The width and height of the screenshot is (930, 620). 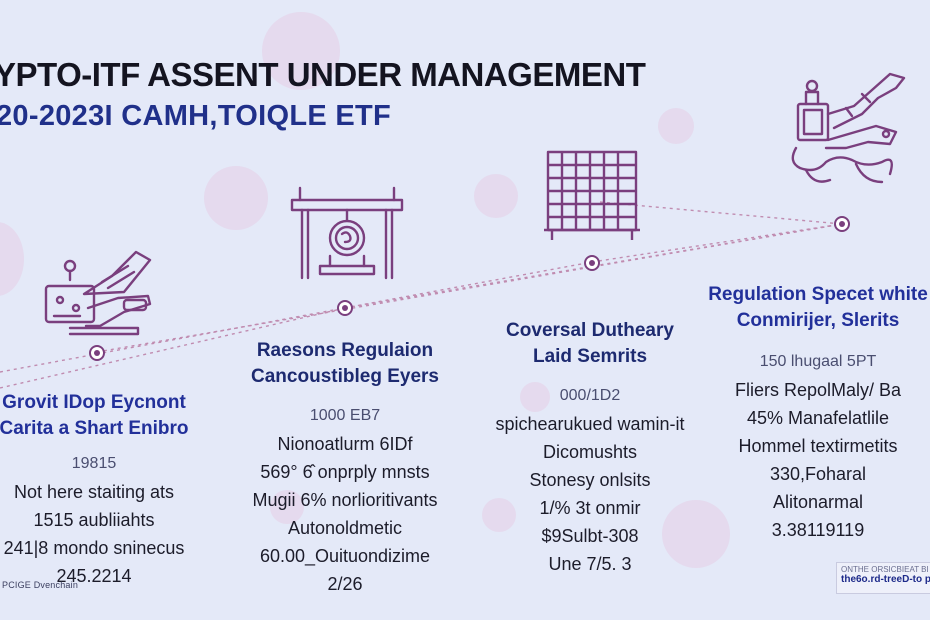 What do you see at coordinates (590, 508) in the screenshot?
I see `stage-detail: 1/% 3t onmir` at bounding box center [590, 508].